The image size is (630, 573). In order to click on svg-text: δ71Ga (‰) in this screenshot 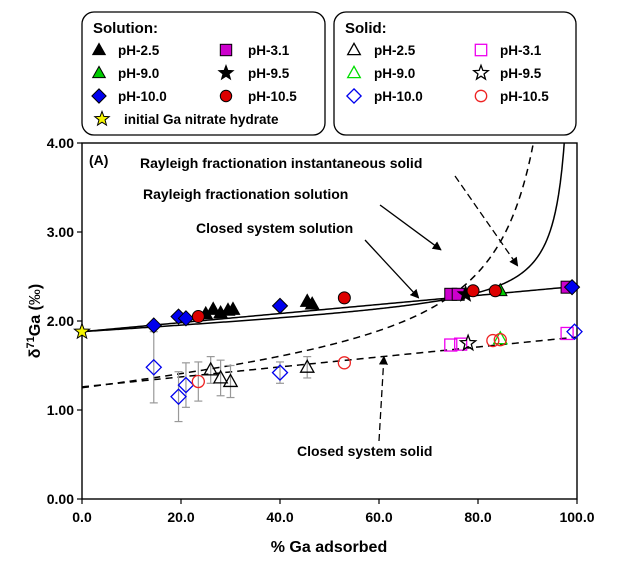, I will do `click(34, 321)`.